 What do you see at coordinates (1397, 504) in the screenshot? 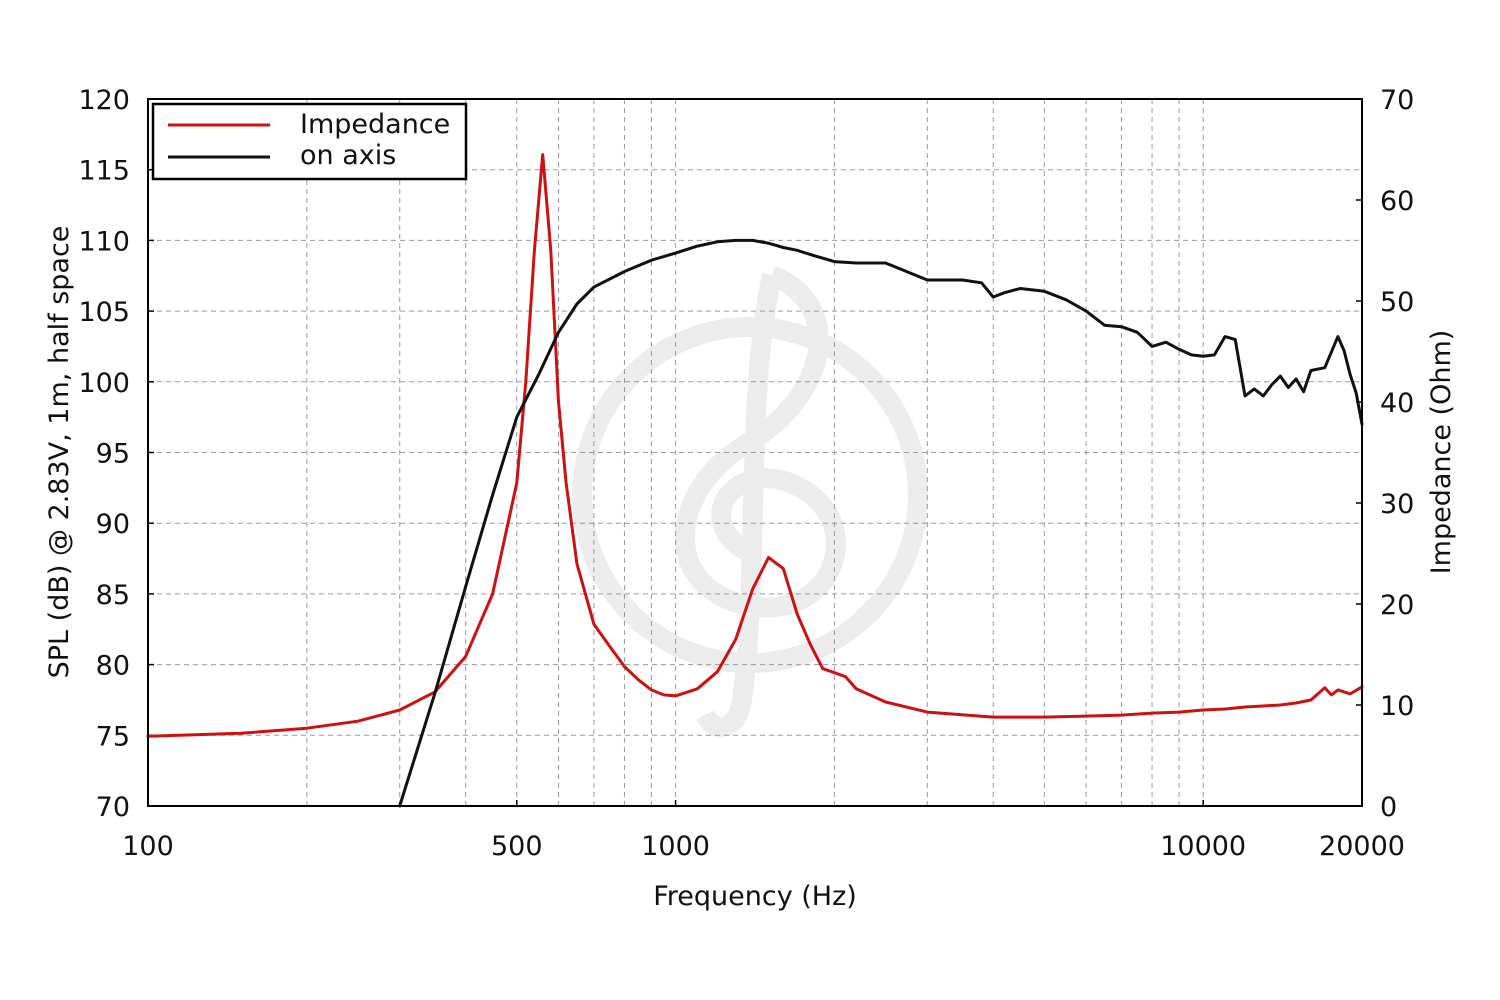
I see `right-tick-label: 30` at bounding box center [1397, 504].